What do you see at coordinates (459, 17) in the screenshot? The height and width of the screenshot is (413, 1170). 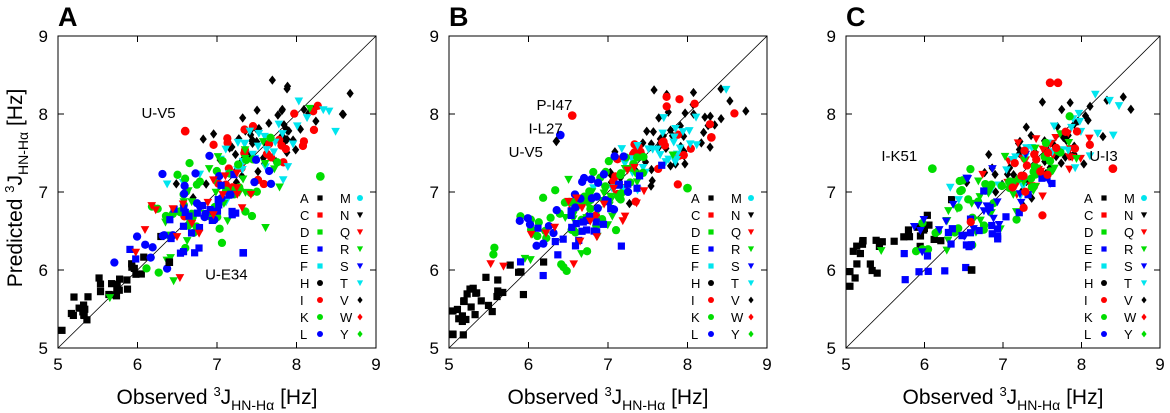 I see `panel-letter: B` at bounding box center [459, 17].